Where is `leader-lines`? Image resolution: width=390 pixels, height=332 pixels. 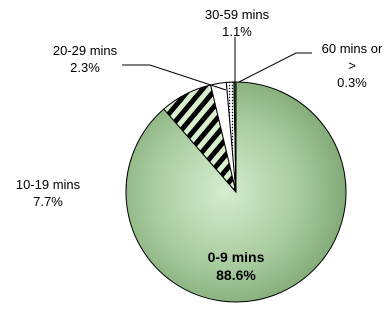
leader-lines is located at coordinates (217, 64).